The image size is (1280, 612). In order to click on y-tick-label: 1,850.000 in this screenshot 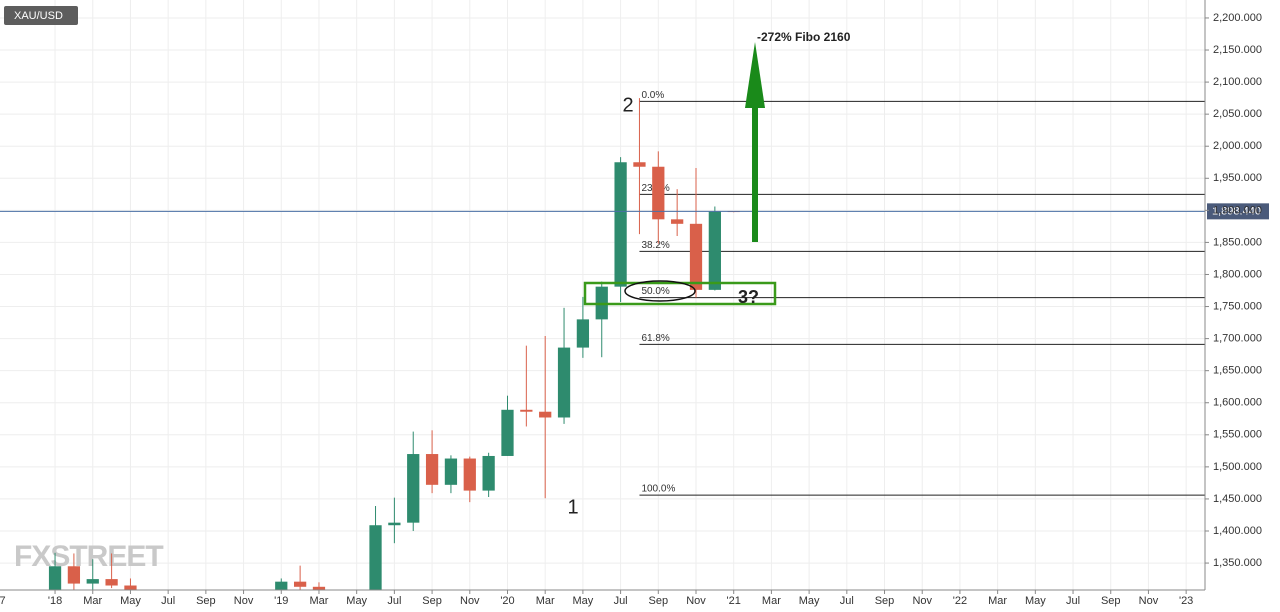, I will do `click(1237, 242)`.